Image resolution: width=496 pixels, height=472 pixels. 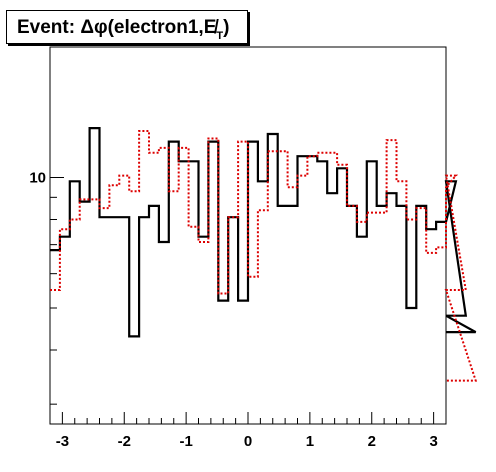 I want to click on x-tick-label: 2, so click(x=372, y=441).